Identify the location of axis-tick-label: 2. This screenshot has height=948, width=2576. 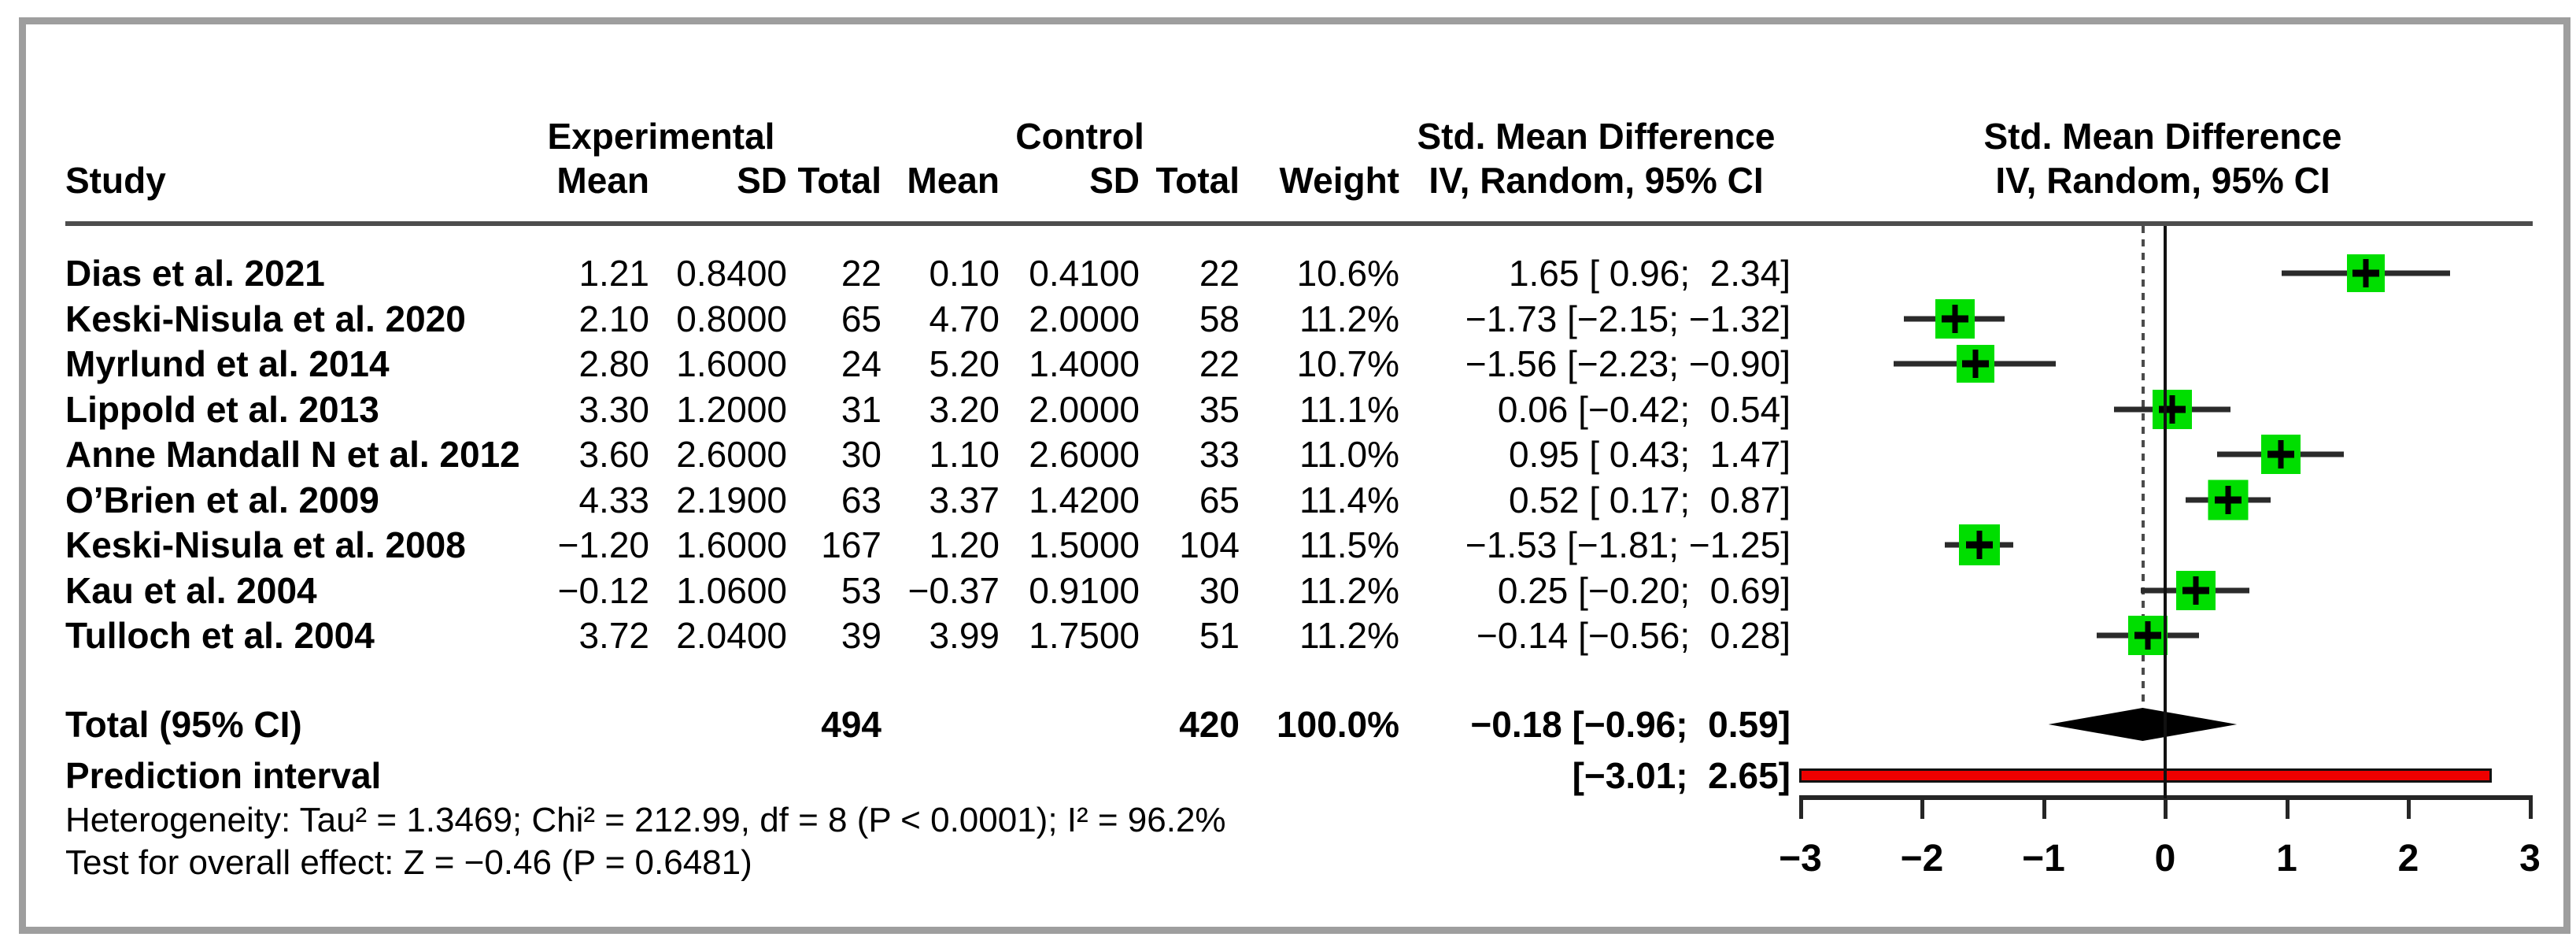
(2408, 859).